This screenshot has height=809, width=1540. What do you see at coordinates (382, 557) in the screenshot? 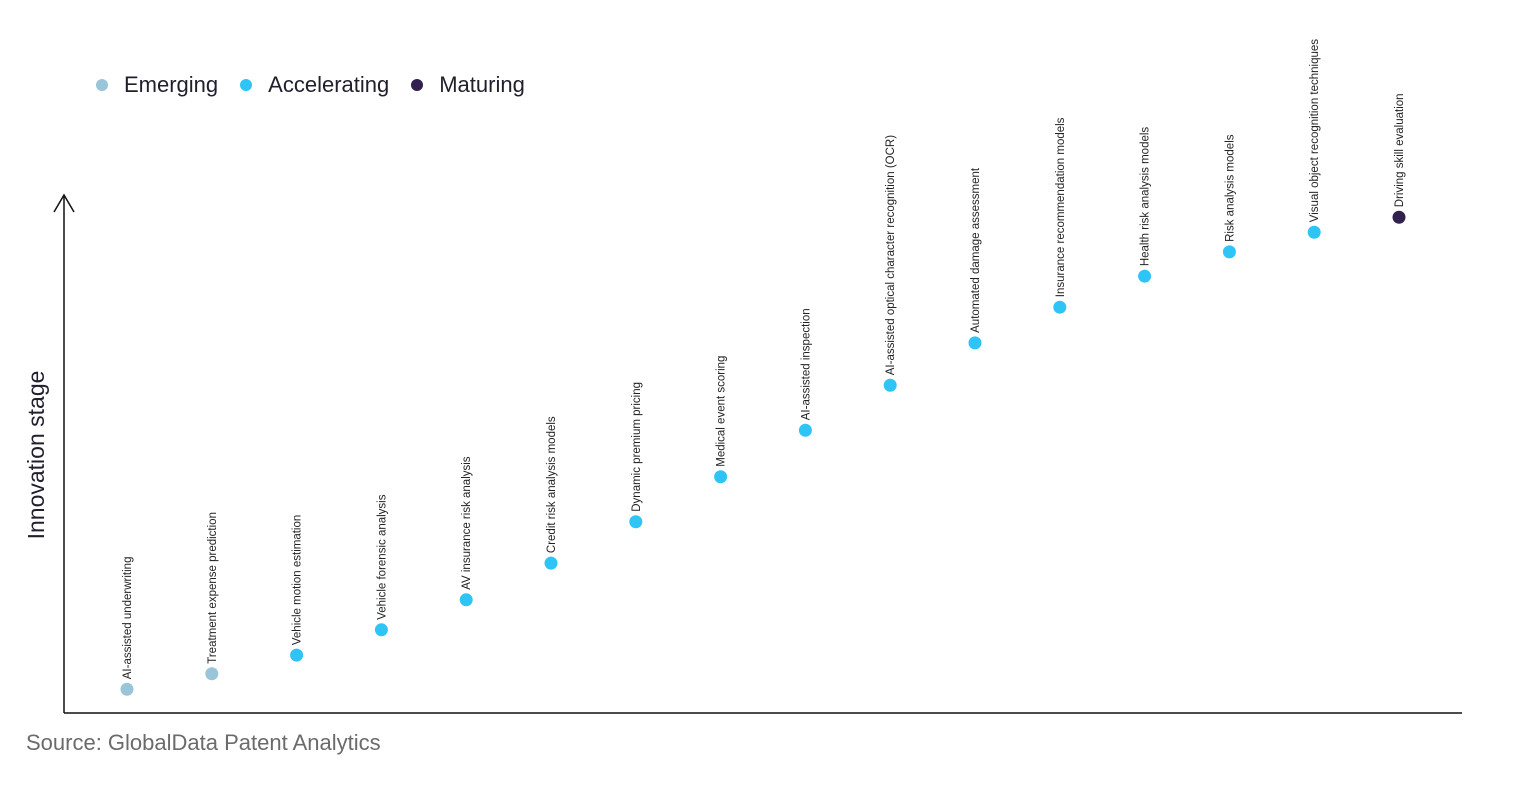
I see `data-label: Vehicle forensic analysis` at bounding box center [382, 557].